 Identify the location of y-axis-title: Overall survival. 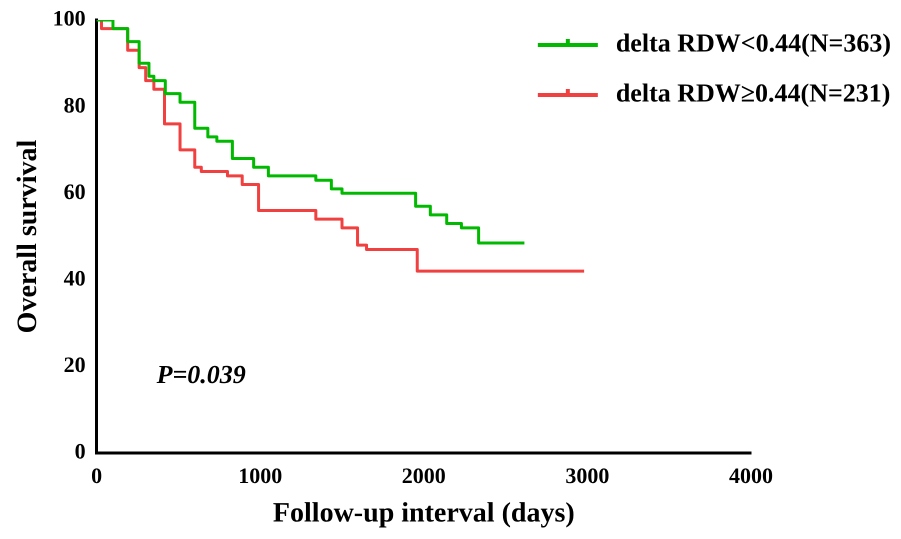
(28, 236).